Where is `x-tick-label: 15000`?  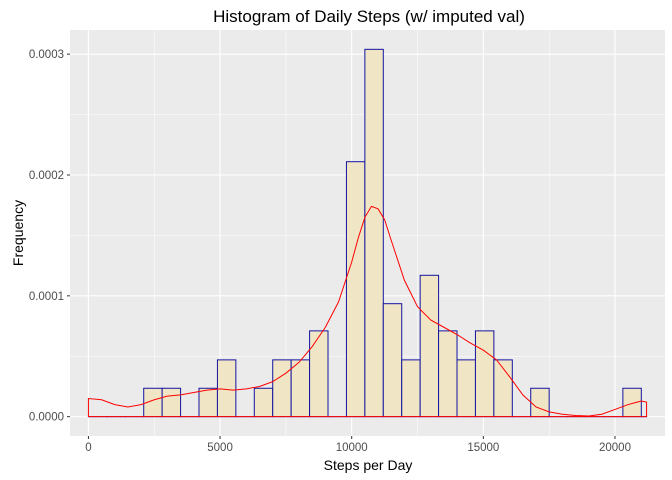 x-tick-label: 15000 is located at coordinates (483, 448).